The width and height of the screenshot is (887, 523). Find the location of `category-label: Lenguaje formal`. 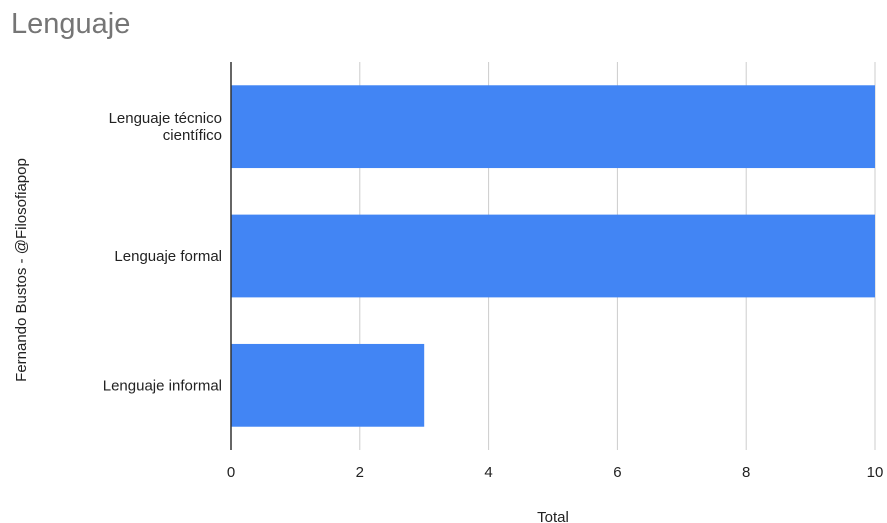

category-label: Lenguaje formal is located at coordinates (168, 256).